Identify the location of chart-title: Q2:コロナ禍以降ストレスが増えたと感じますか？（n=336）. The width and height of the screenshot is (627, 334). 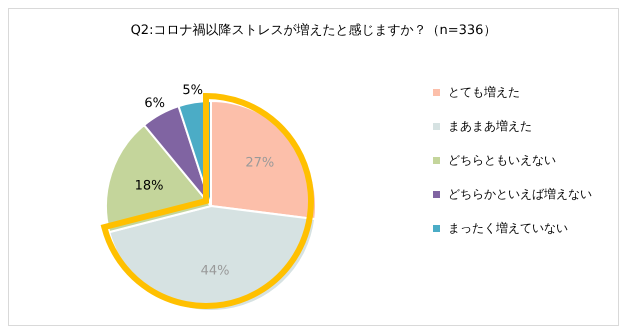
(314, 30).